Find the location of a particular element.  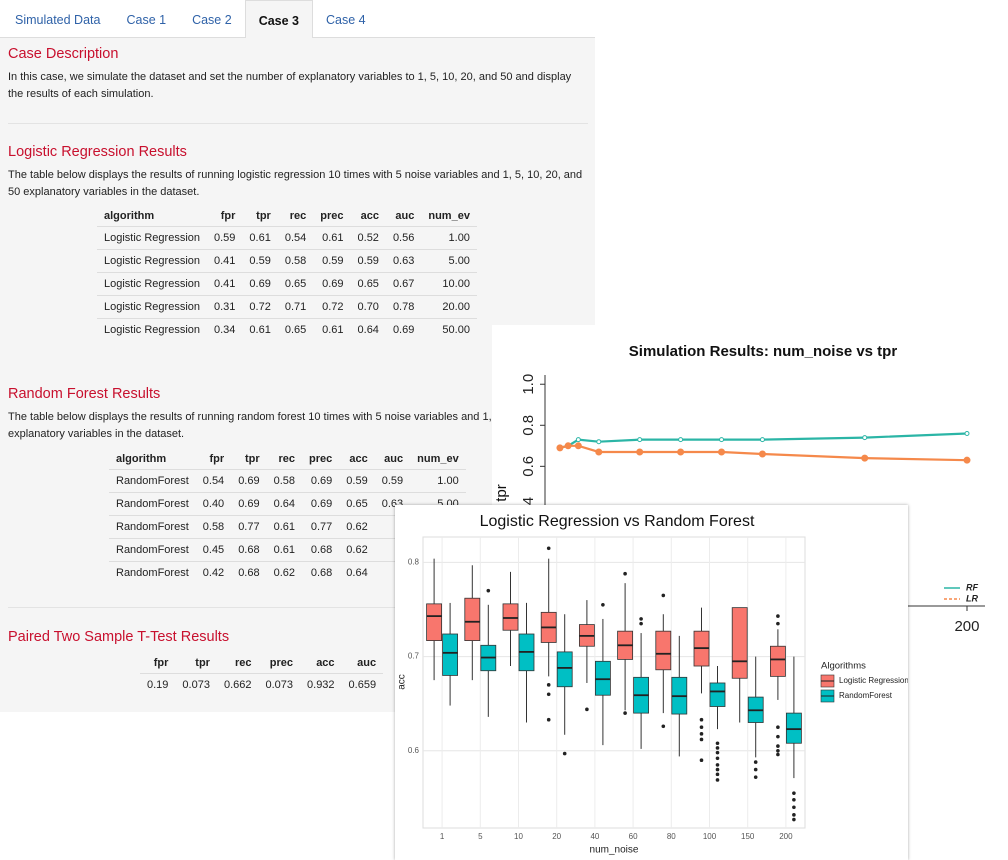

column-header: auc is located at coordinates (394, 459).